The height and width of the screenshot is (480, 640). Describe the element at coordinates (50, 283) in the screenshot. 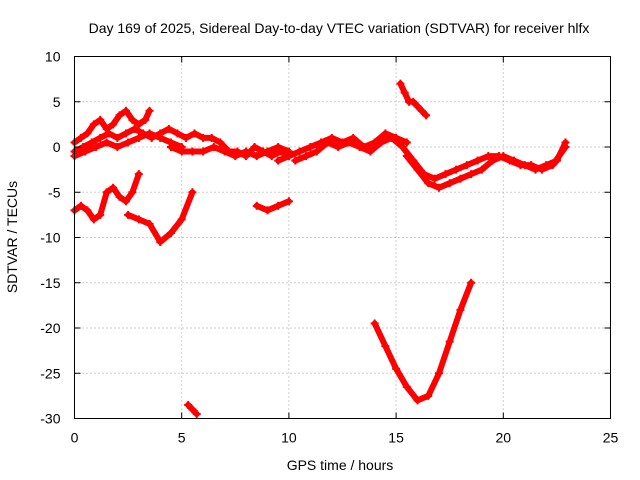

I see `y-tick-label: -15` at that location.